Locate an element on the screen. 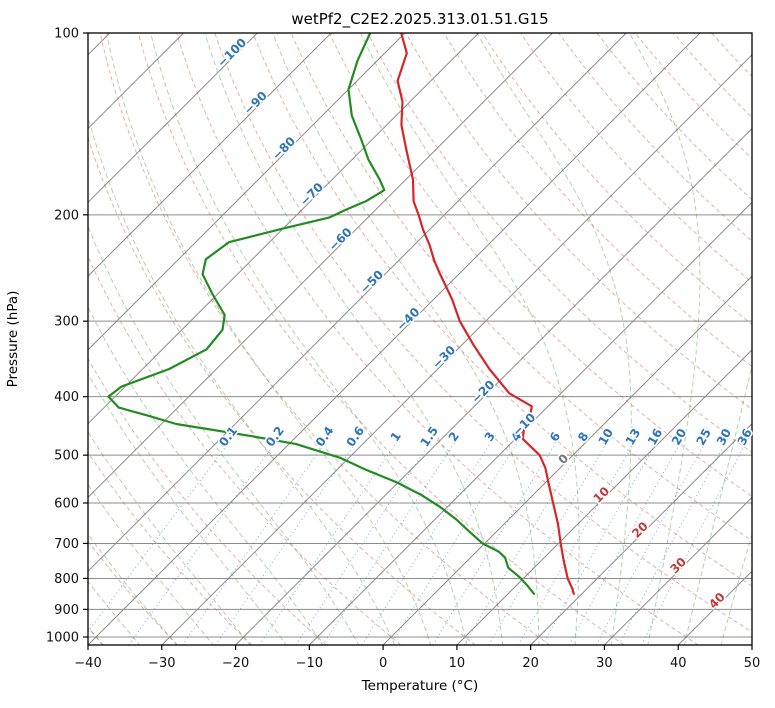 This screenshot has width=775, height=708. isotherm-label: −40 is located at coordinates (408, 319).